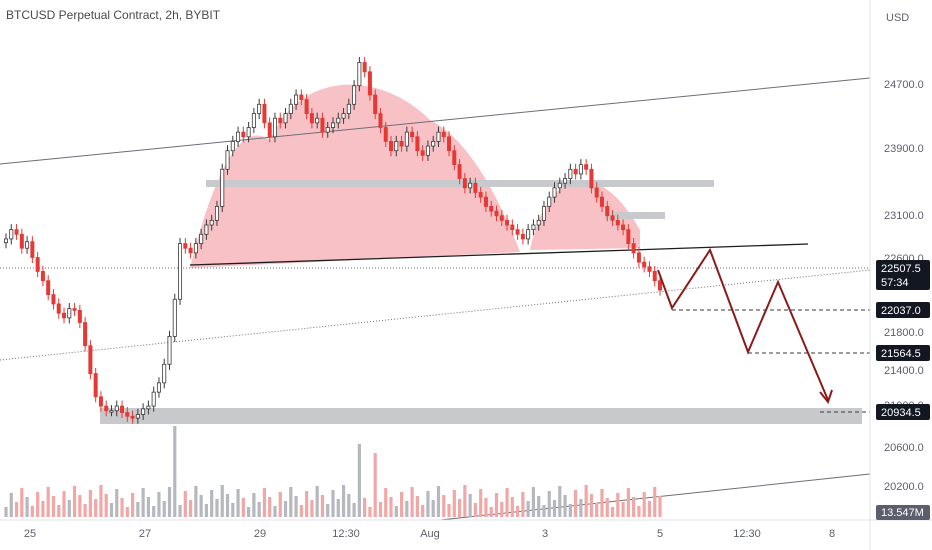 The height and width of the screenshot is (550, 932). Describe the element at coordinates (145, 534) in the screenshot. I see `x-tick-label: 27` at that location.